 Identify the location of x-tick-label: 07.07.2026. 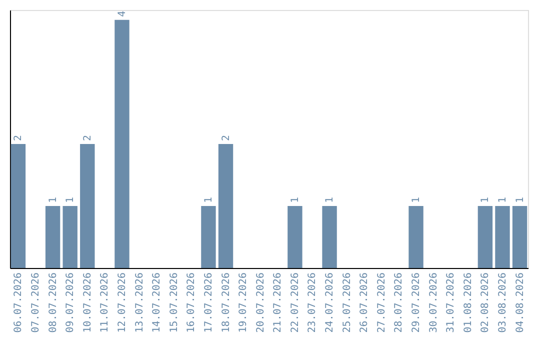
(36, 302).